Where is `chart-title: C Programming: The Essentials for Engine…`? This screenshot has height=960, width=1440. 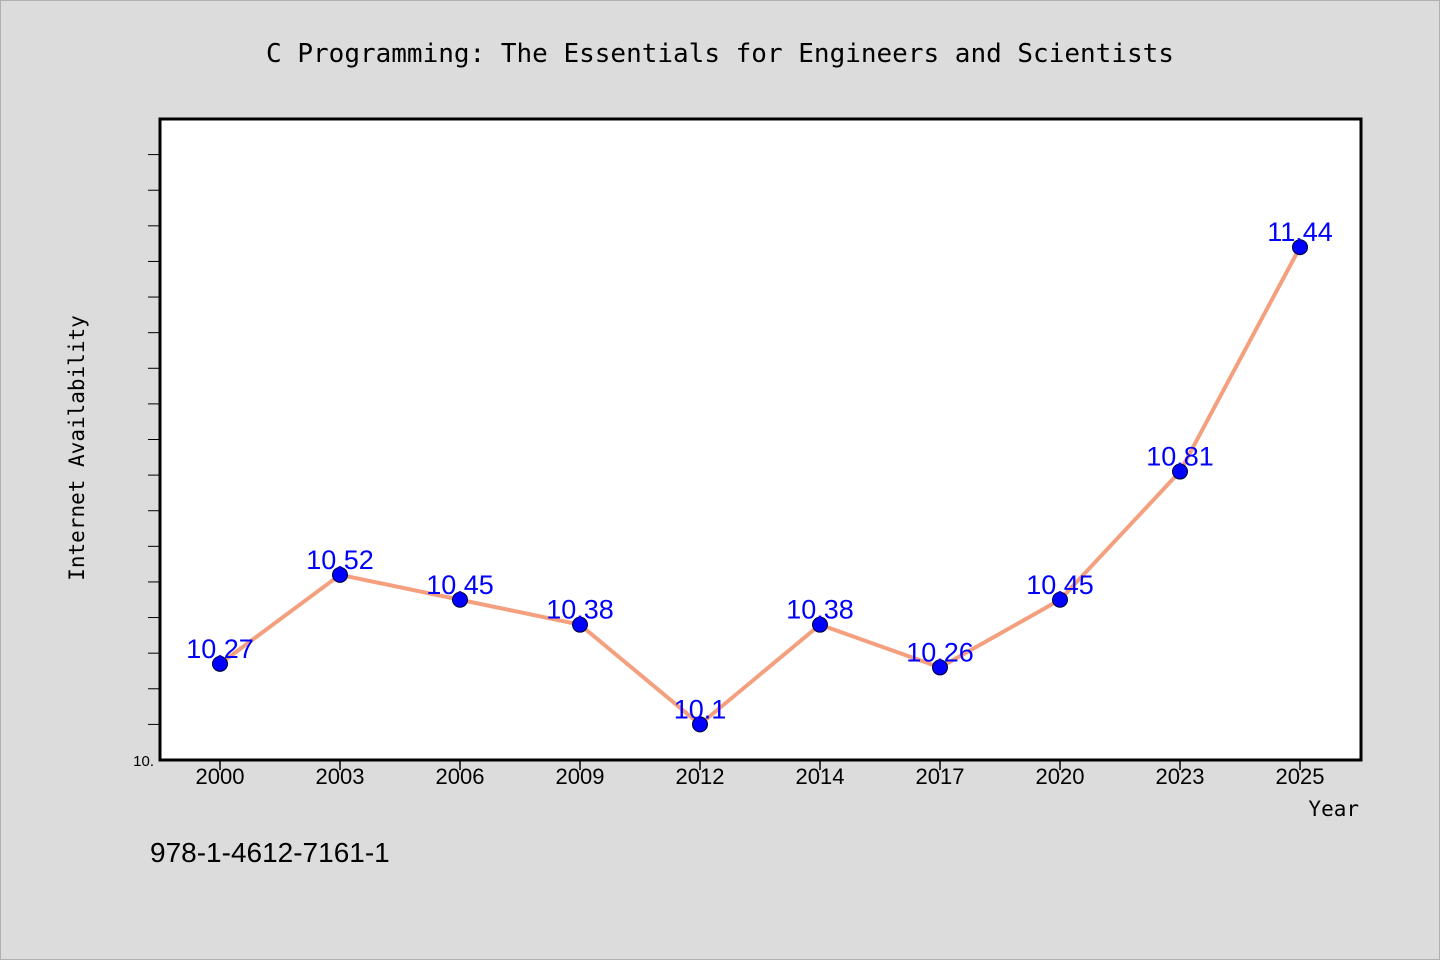
chart-title: C Programming: The Essentials for Engine… is located at coordinates (720, 54).